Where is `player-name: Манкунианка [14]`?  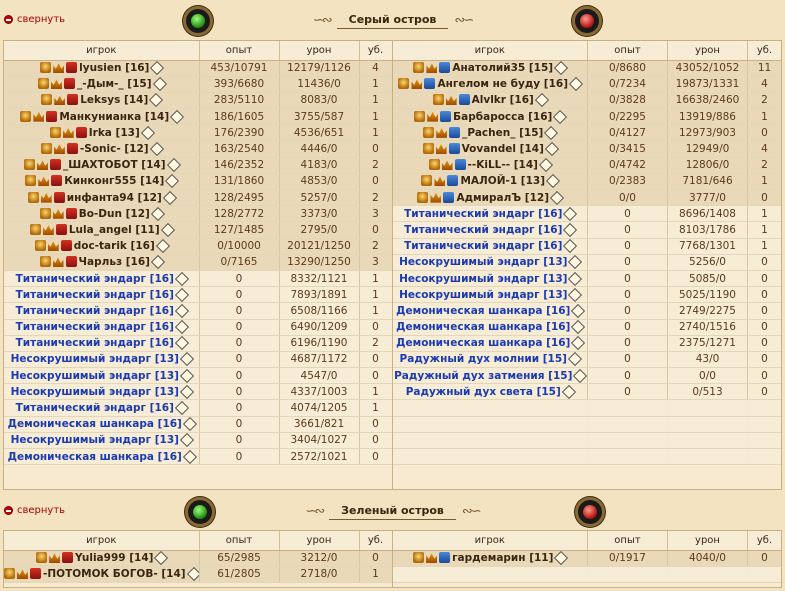 player-name: Манкунианка [14] is located at coordinates (114, 116).